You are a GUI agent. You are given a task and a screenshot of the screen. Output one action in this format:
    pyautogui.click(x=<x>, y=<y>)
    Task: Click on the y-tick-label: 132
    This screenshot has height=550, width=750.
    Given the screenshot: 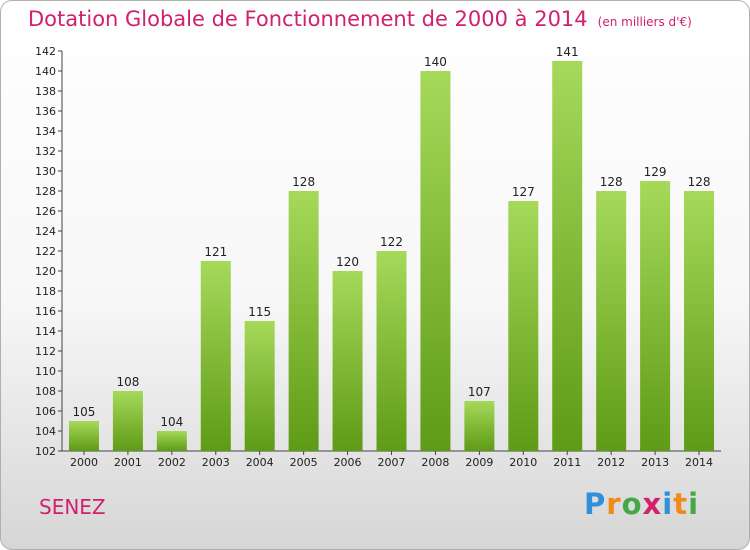 What is the action you would take?
    pyautogui.click(x=45, y=151)
    